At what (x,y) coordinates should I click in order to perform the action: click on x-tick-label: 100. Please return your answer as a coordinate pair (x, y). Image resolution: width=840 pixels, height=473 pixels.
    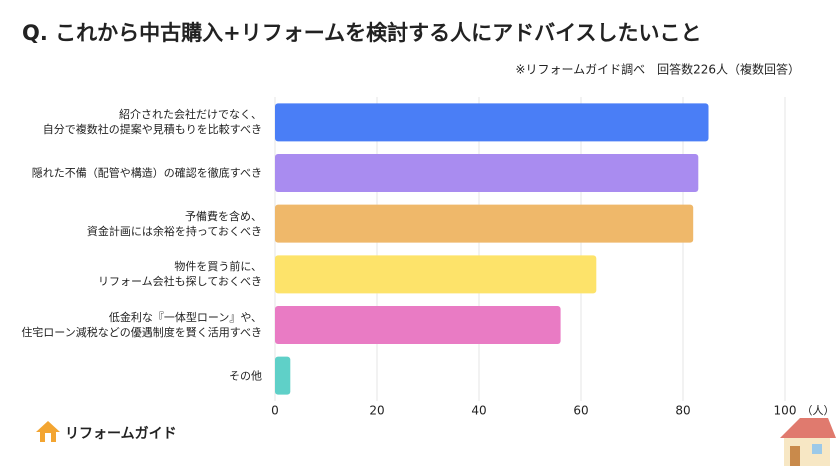
    Looking at the image, I should click on (785, 411).